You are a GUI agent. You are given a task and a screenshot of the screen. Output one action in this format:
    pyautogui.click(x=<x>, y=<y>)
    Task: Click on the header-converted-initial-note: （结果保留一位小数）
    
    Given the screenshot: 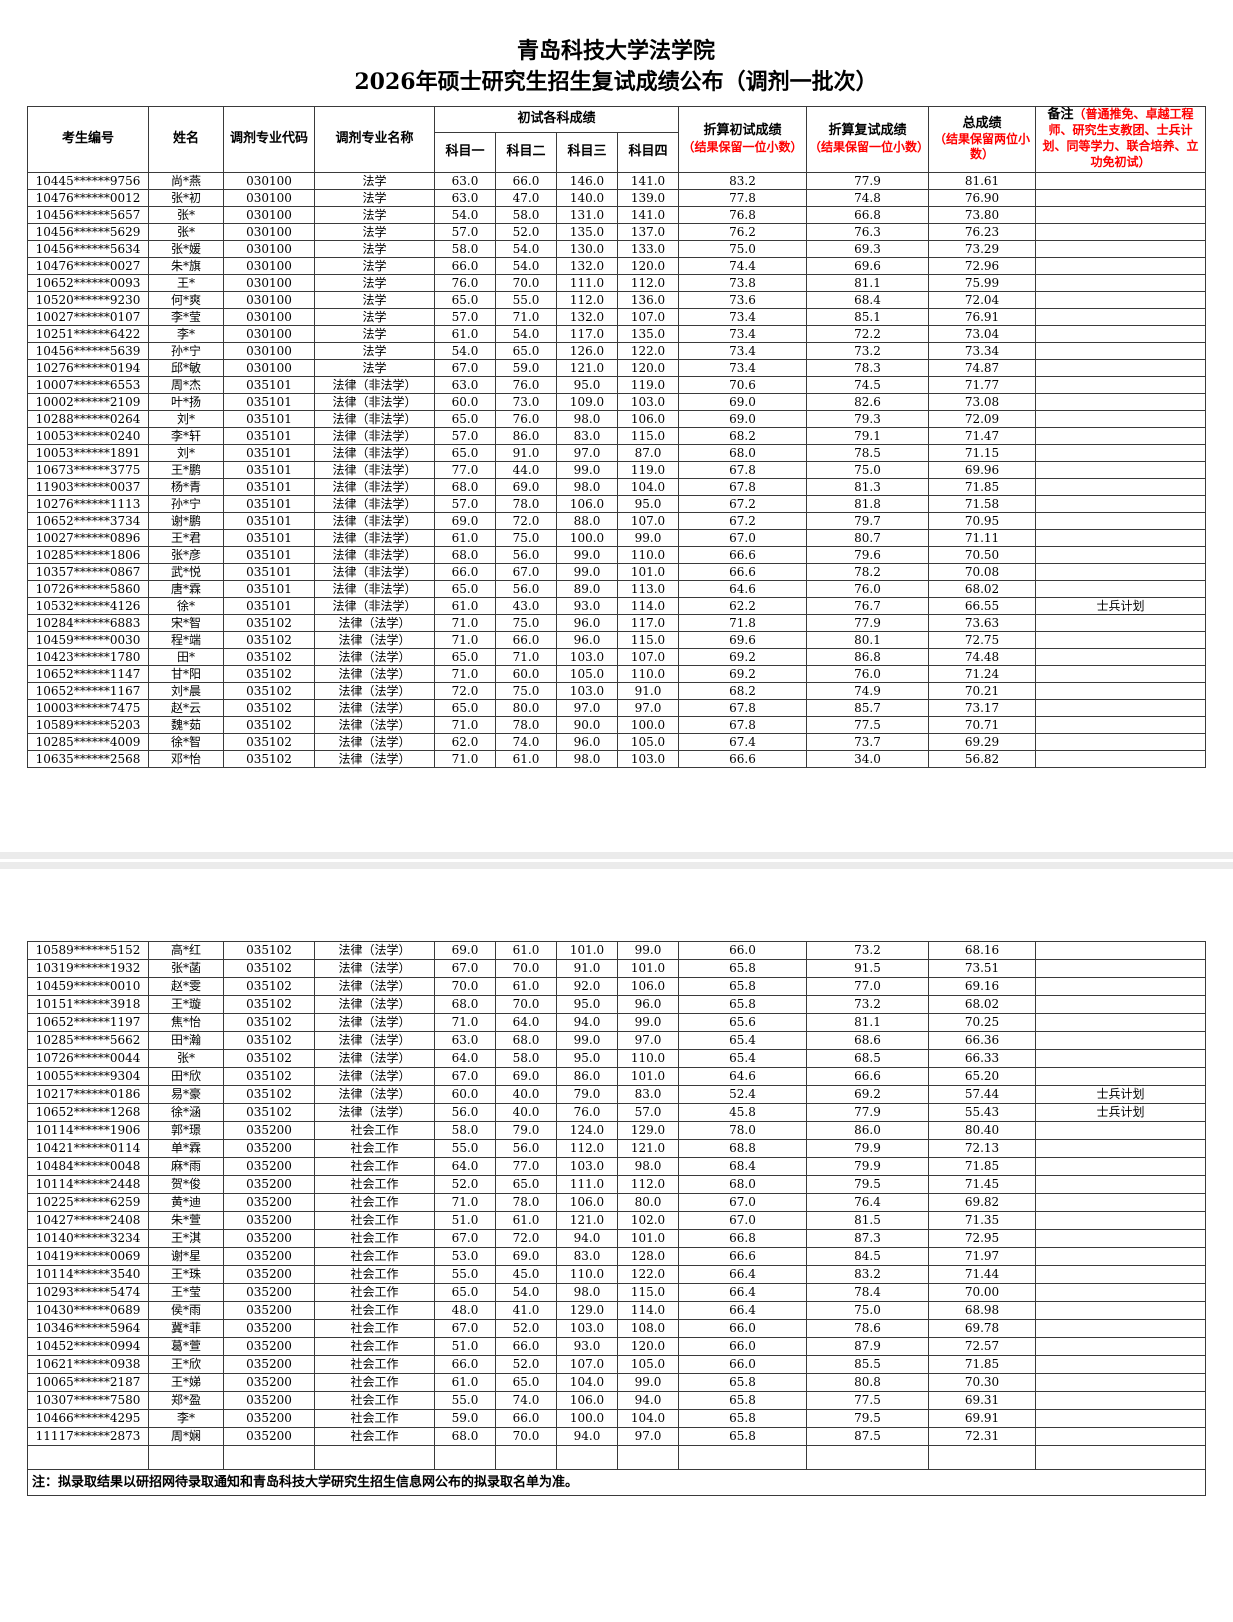 What is the action you would take?
    pyautogui.click(x=742, y=146)
    